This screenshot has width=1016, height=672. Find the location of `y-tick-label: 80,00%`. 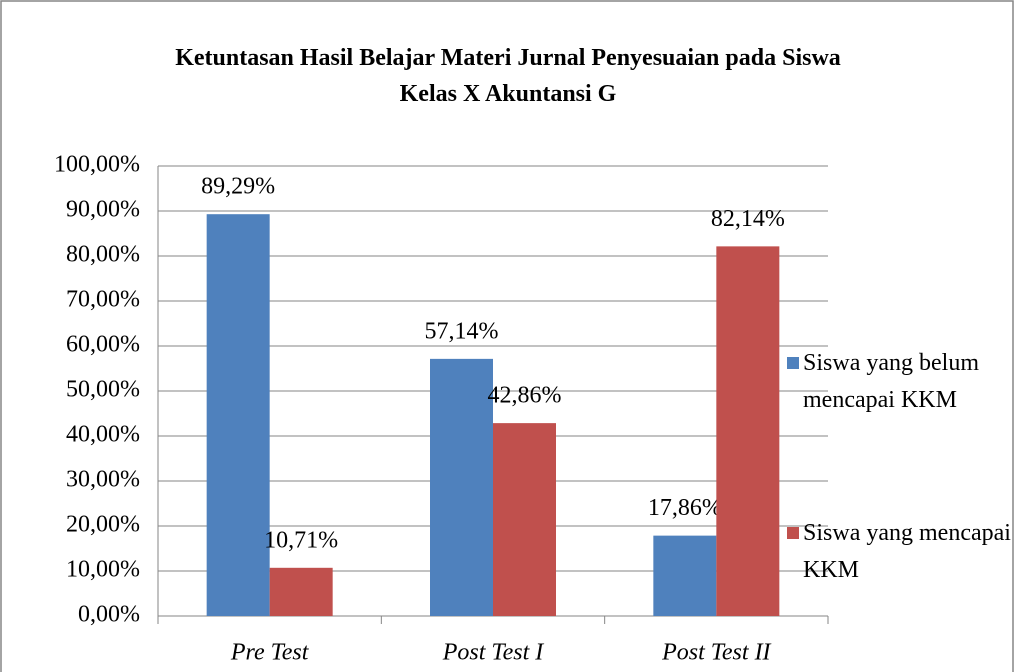

y-tick-label: 80,00% is located at coordinates (103, 255).